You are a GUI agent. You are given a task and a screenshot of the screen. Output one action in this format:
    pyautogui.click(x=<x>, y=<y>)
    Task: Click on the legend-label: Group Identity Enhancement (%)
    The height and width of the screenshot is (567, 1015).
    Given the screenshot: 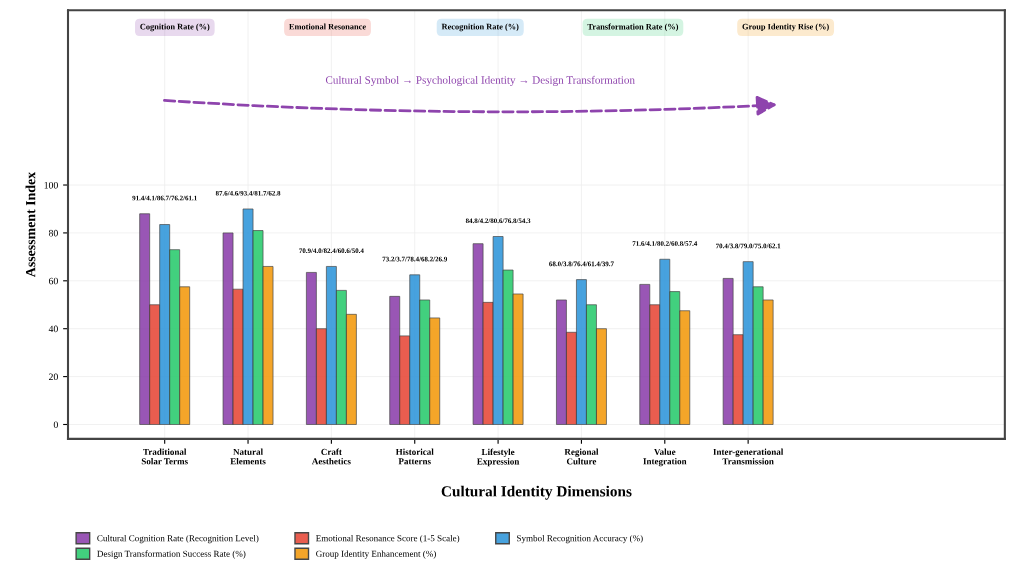 What is the action you would take?
    pyautogui.click(x=376, y=554)
    